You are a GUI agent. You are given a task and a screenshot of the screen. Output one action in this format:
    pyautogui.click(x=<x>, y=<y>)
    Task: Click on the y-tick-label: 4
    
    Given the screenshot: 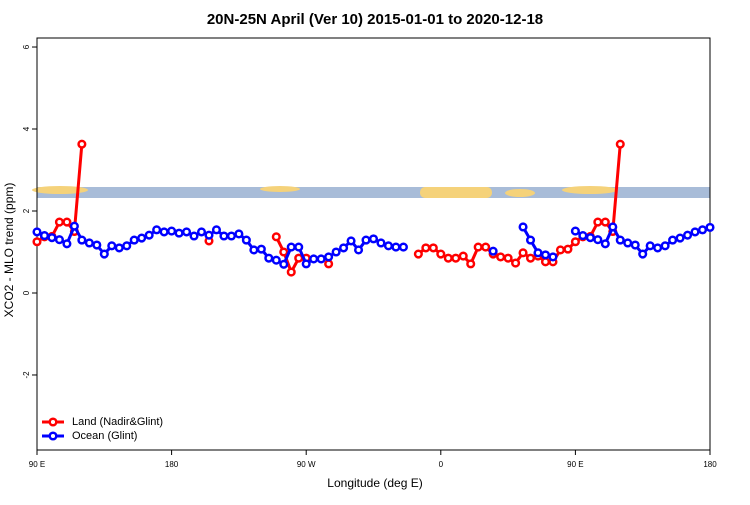 What is the action you would take?
    pyautogui.click(x=26, y=128)
    